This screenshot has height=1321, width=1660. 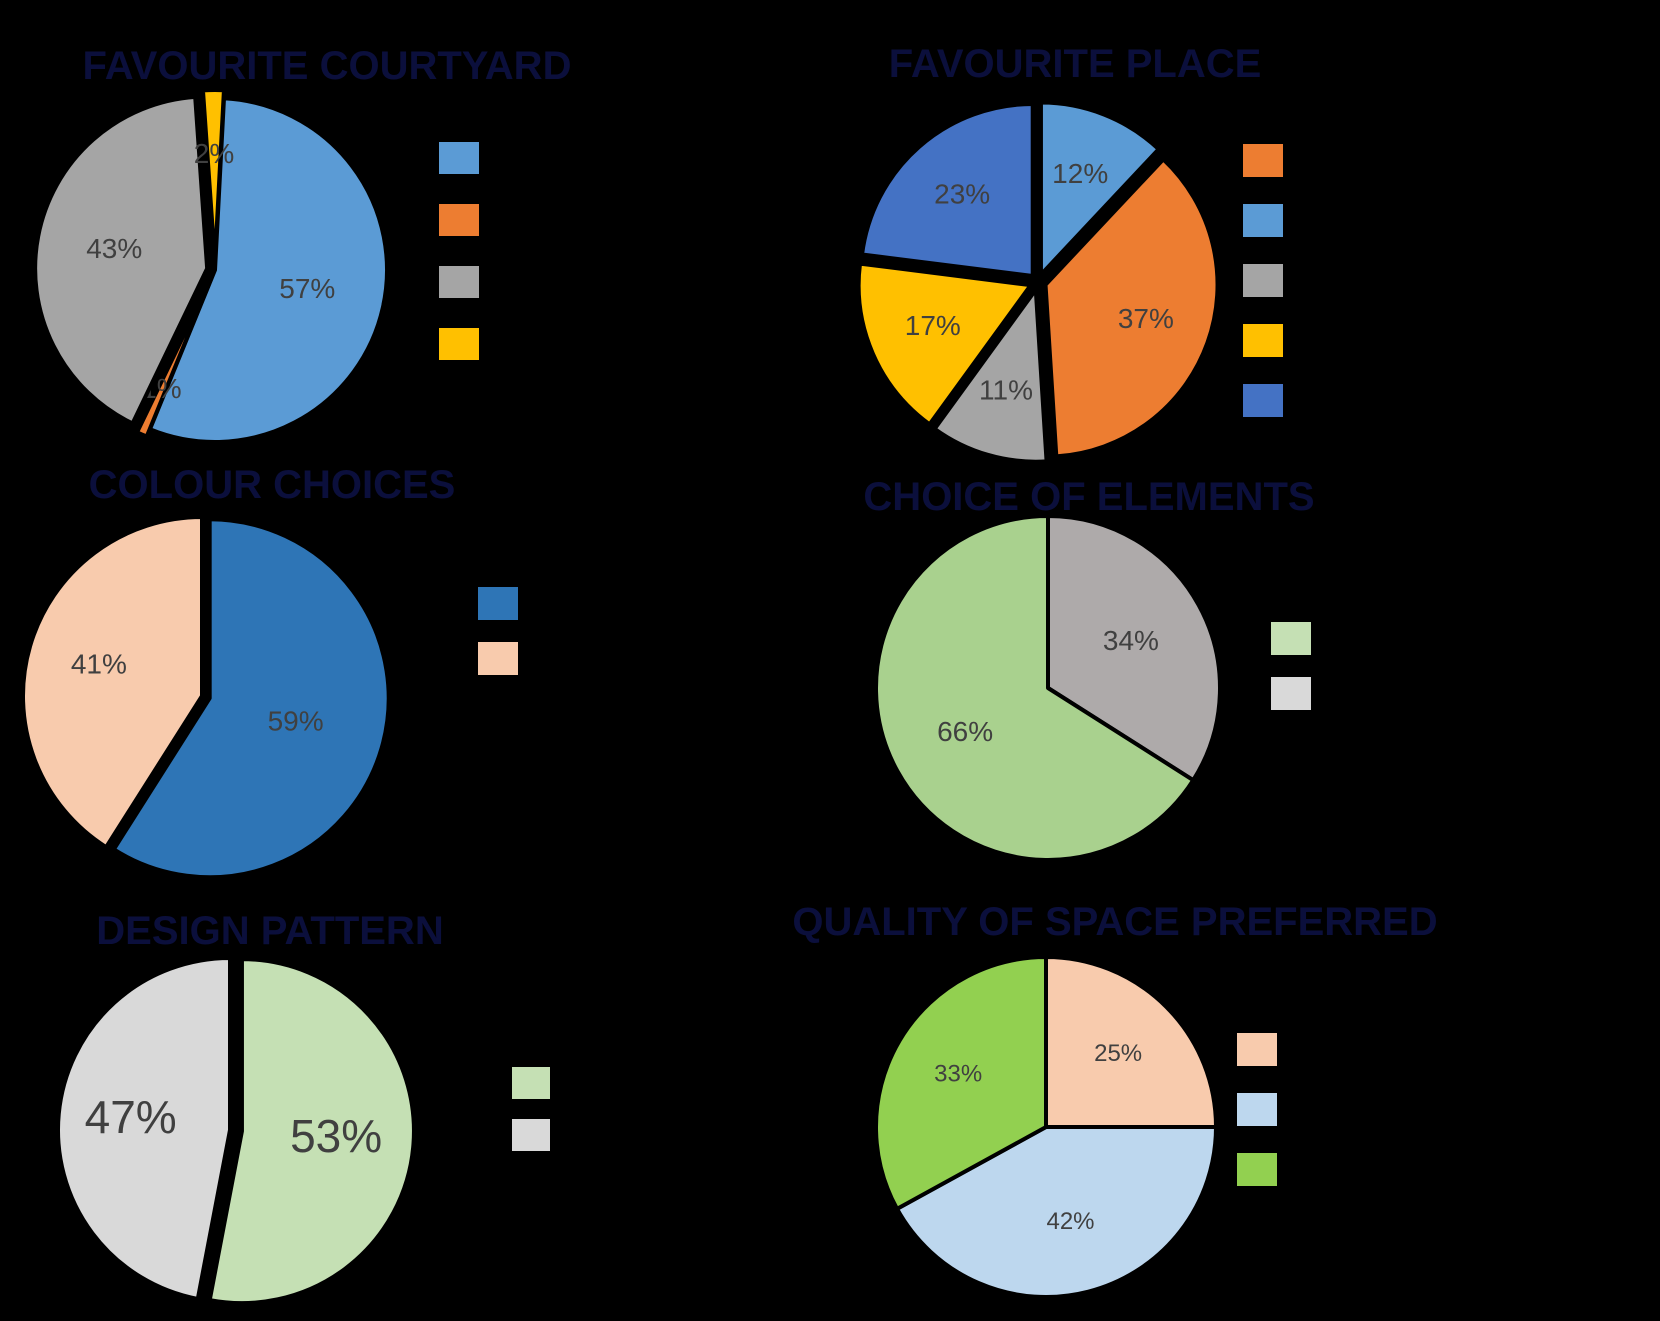 What do you see at coordinates (1118, 1053) in the screenshot?
I see `data-label: 25%` at bounding box center [1118, 1053].